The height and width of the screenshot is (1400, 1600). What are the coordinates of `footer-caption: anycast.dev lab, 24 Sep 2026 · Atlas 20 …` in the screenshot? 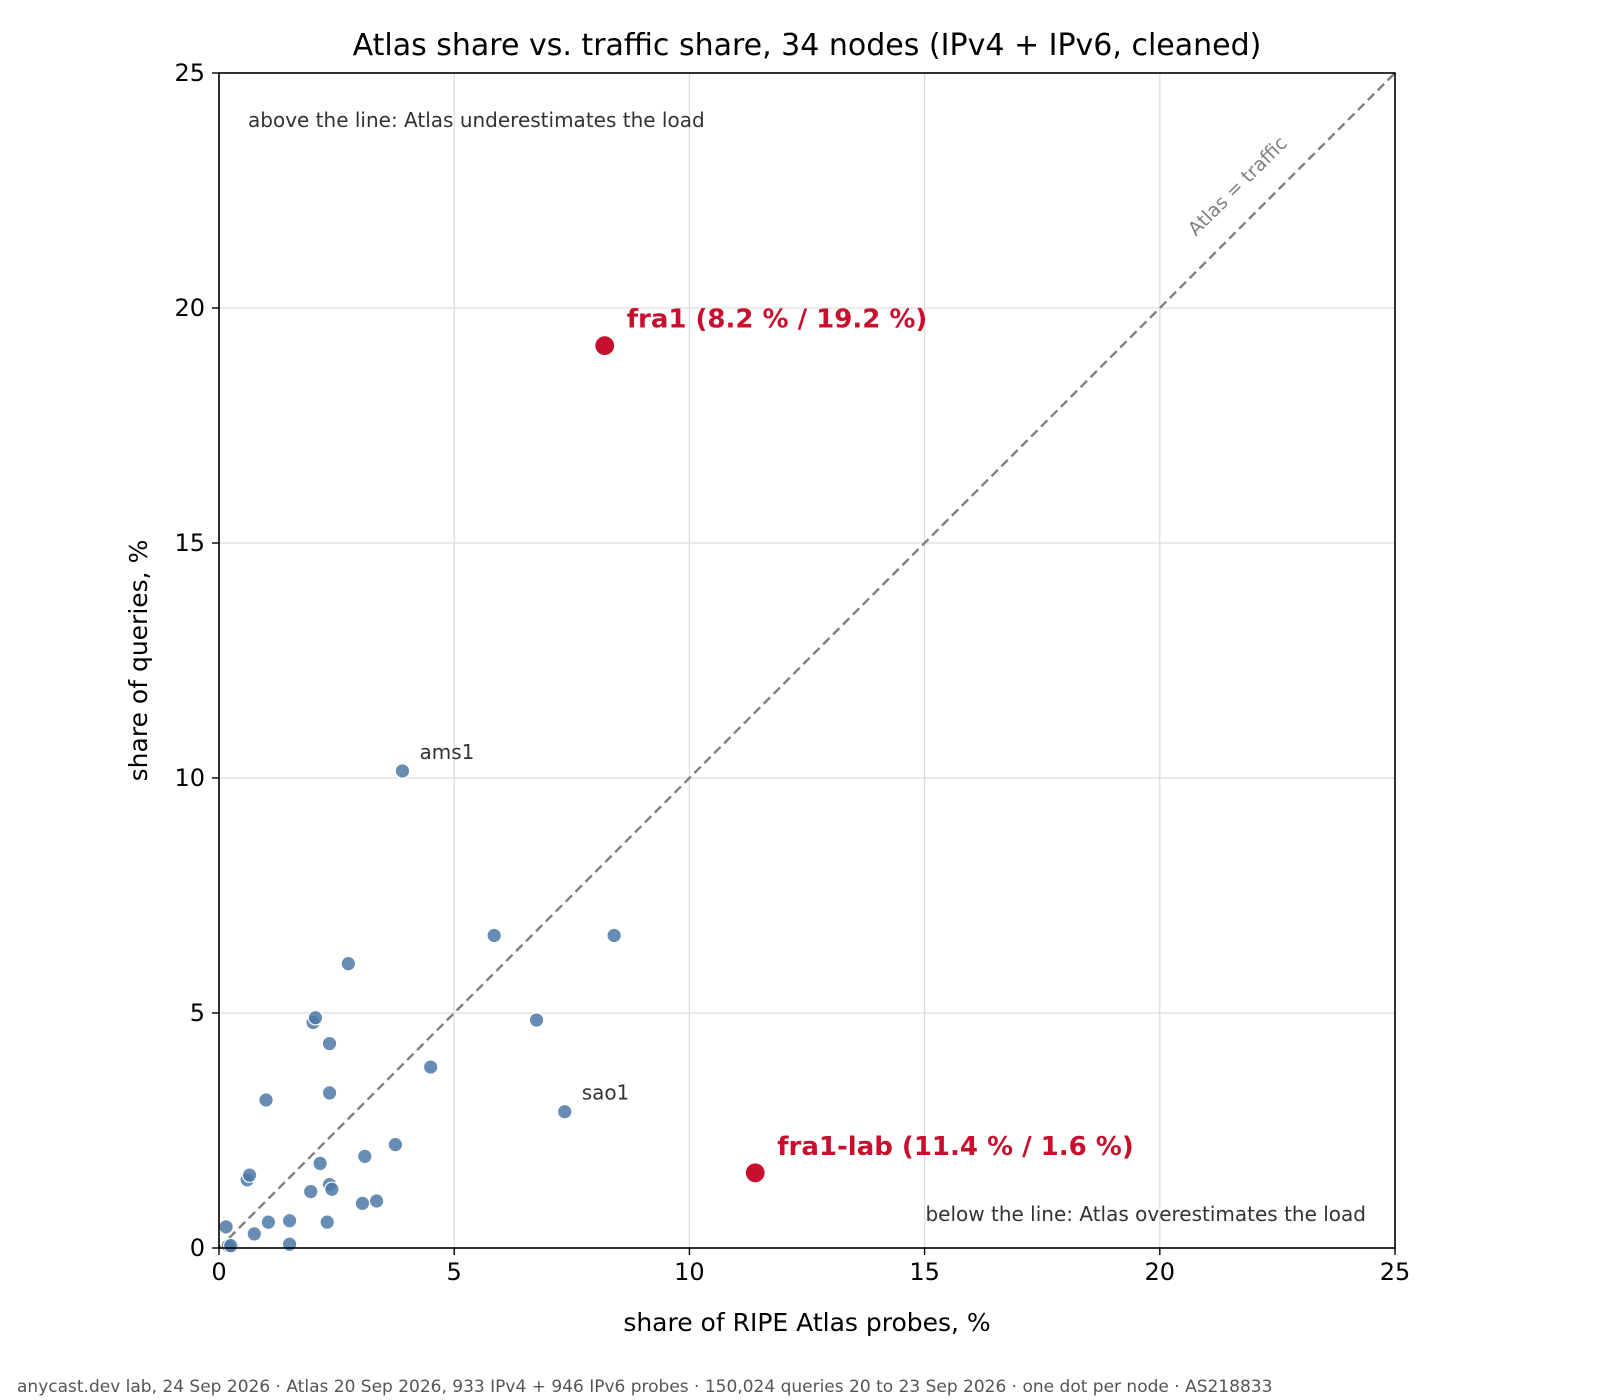 It's located at (645, 1387).